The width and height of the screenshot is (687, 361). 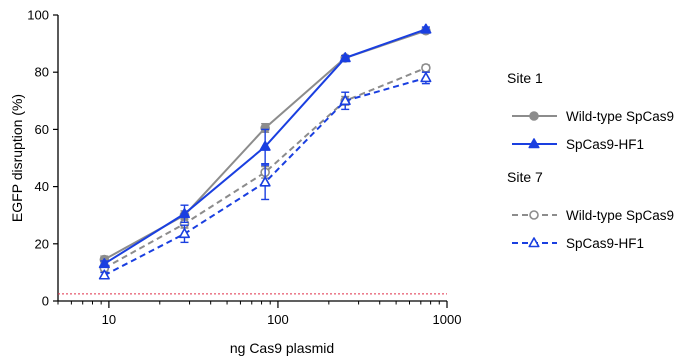 What do you see at coordinates (42, 72) in the screenshot?
I see `y-tick-label: 80` at bounding box center [42, 72].